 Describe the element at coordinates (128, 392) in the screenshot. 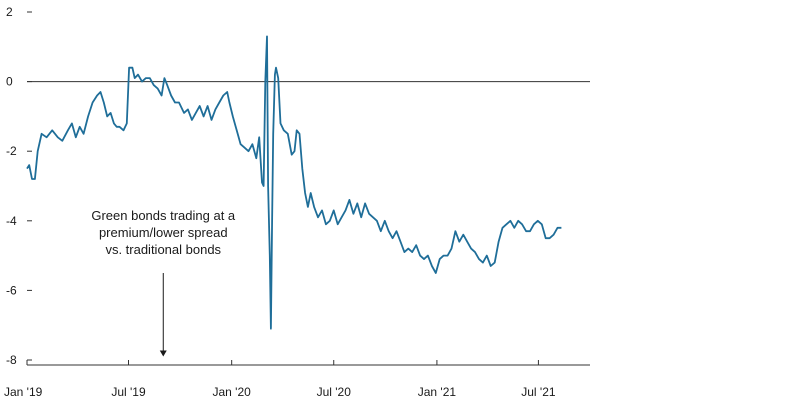

I see `x-tick-label: Jul '19` at that location.